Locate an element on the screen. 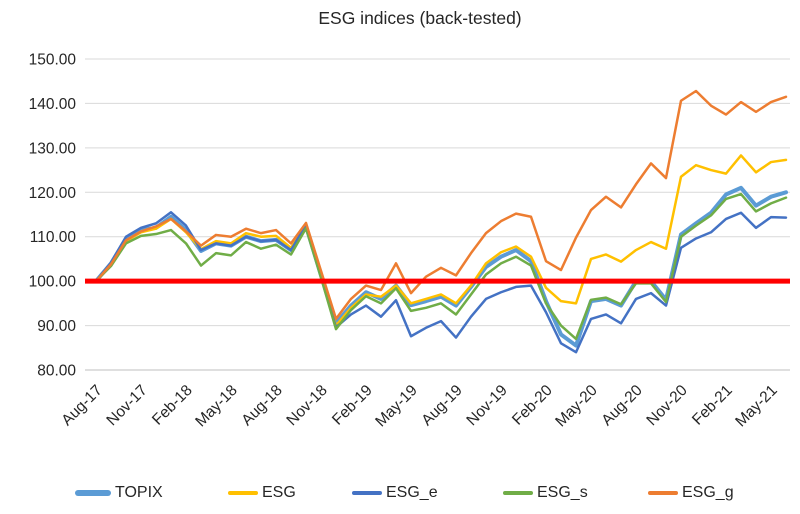 The width and height of the screenshot is (800, 514). y-axis-tick-label: 100.00 is located at coordinates (53, 282).